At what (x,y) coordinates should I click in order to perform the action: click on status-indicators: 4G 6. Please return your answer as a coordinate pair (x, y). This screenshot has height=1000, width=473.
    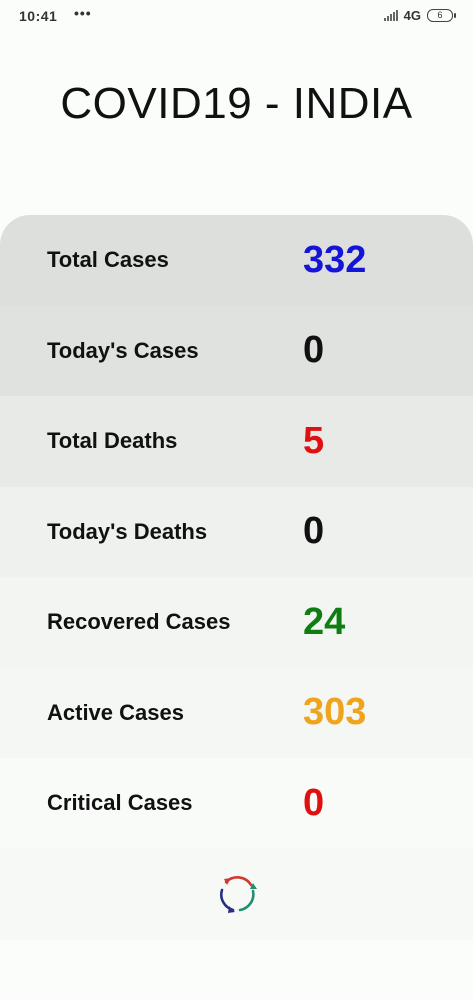
    Looking at the image, I should click on (419, 15).